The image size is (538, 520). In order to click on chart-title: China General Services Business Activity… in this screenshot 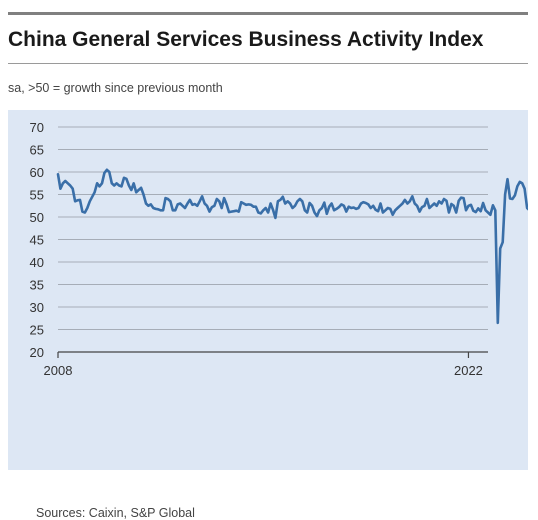, I will do `click(246, 39)`.